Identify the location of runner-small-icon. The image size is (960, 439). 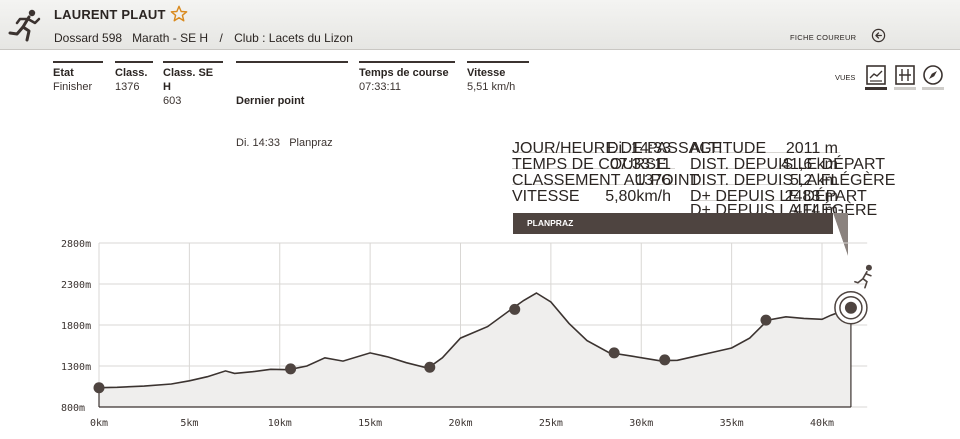
(863, 276).